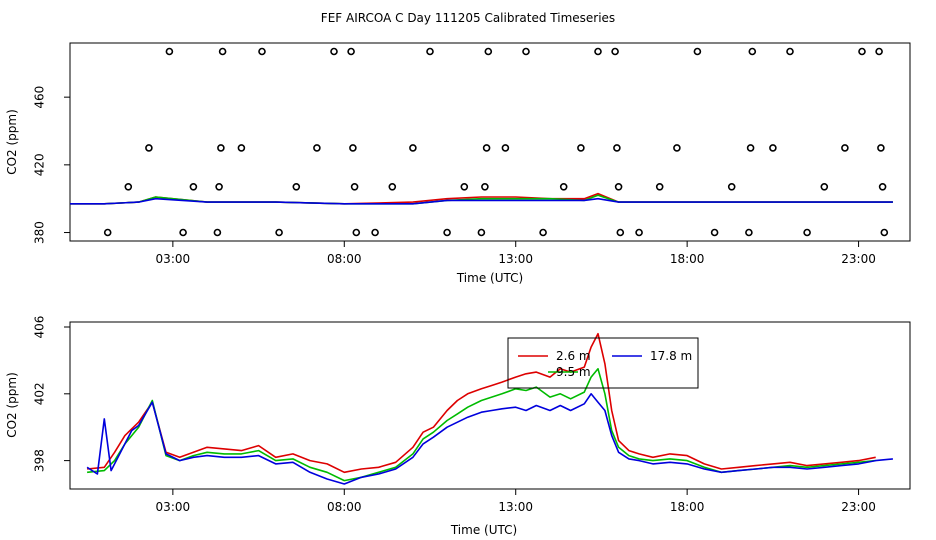 The height and width of the screenshot is (540, 936). I want to click on x-axis-label-bottom: Time (UTC), so click(483, 530).